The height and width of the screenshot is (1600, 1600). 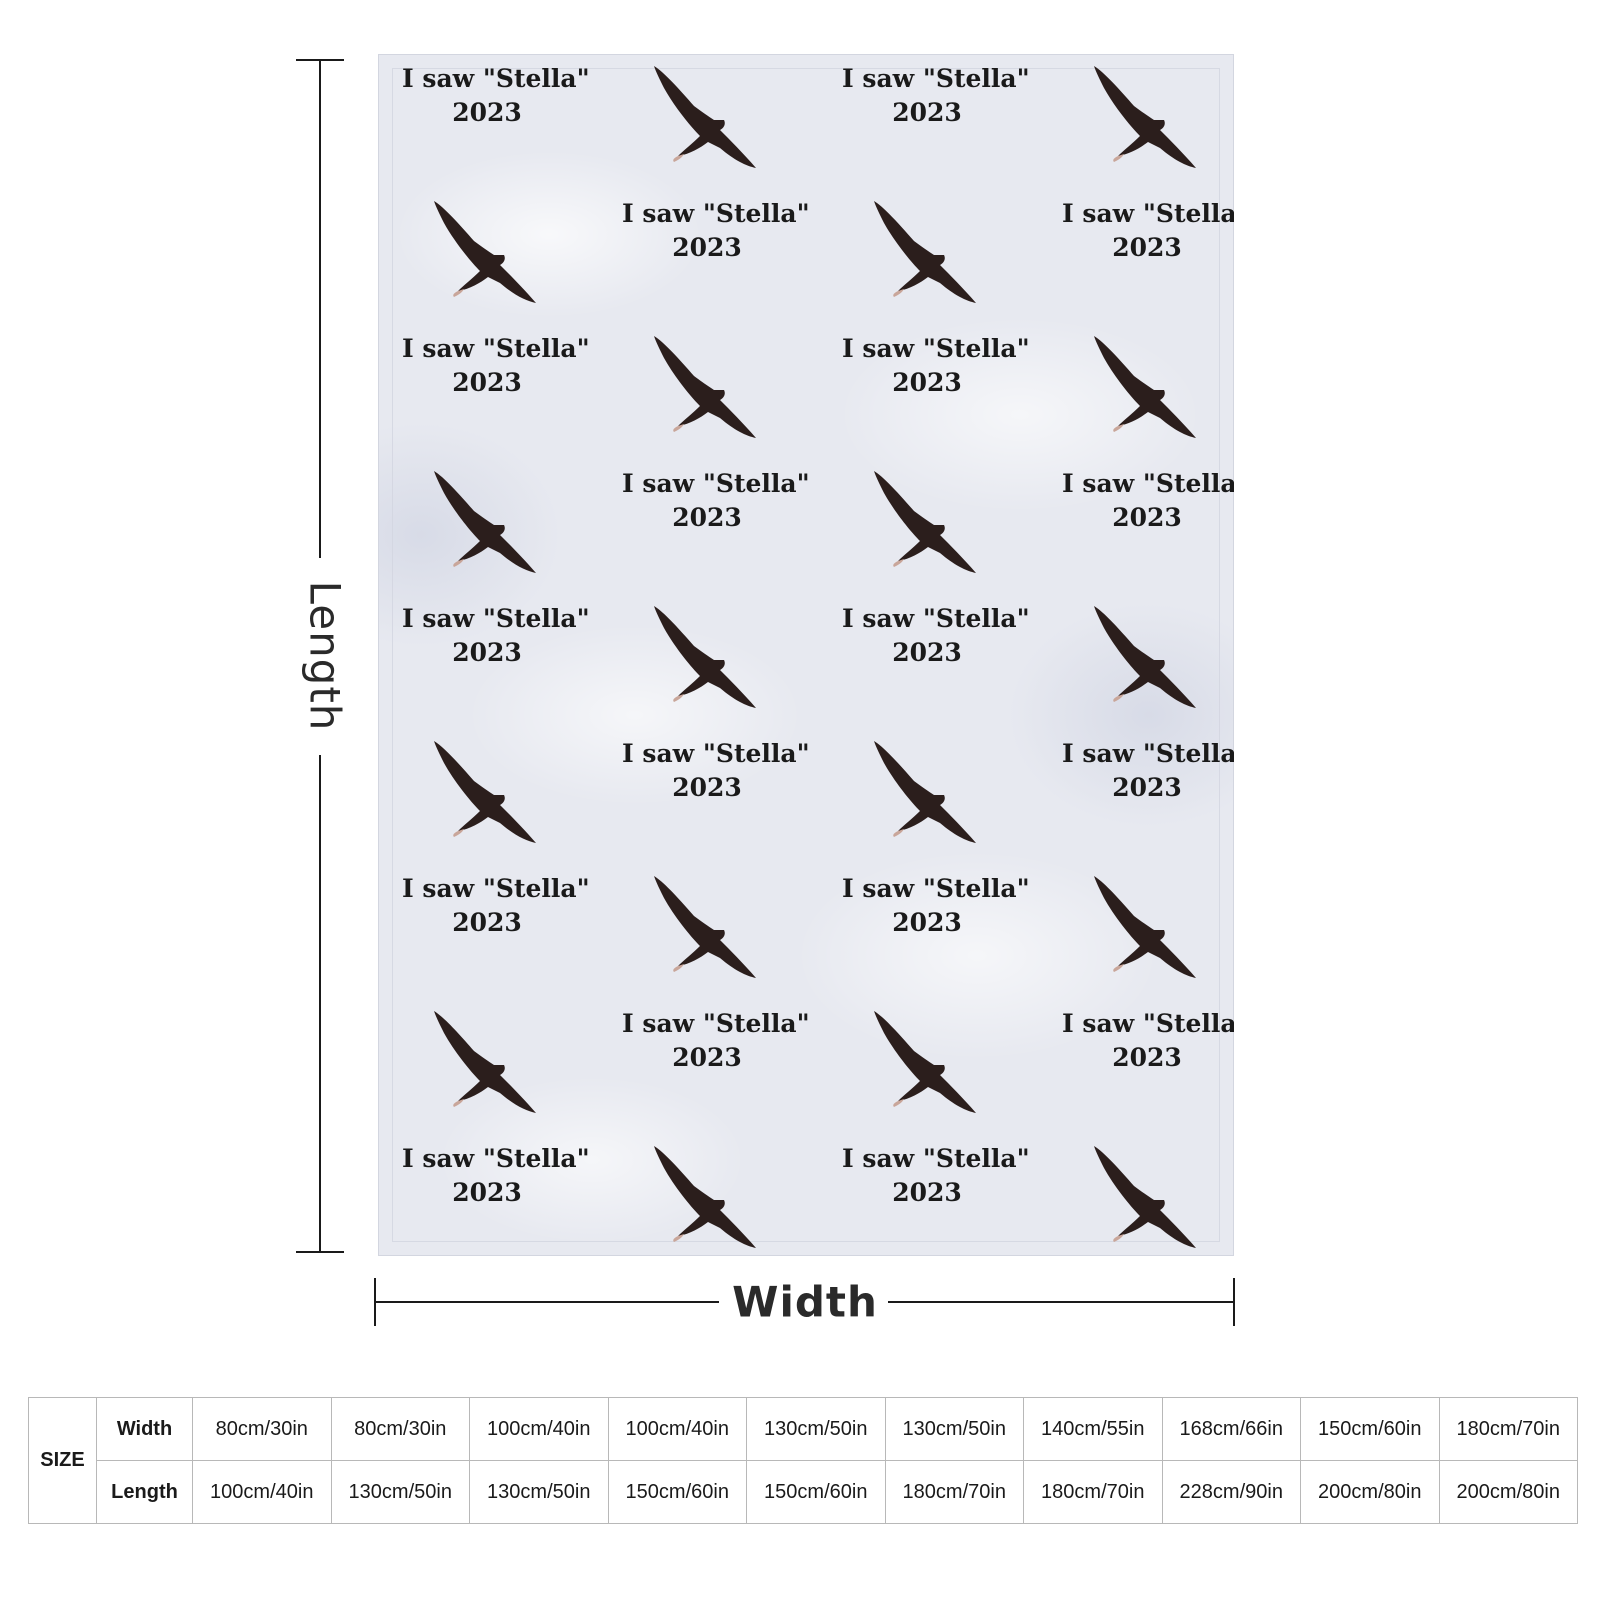 What do you see at coordinates (1231, 1492) in the screenshot?
I see `length-cell: 228cm/90in` at bounding box center [1231, 1492].